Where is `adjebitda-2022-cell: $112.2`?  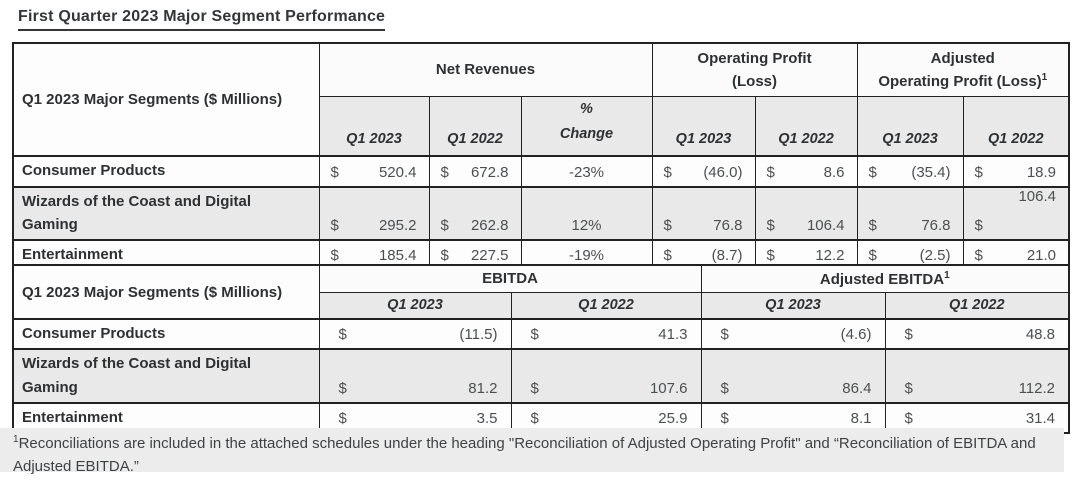 adjebitda-2022-cell: $112.2 is located at coordinates (977, 376).